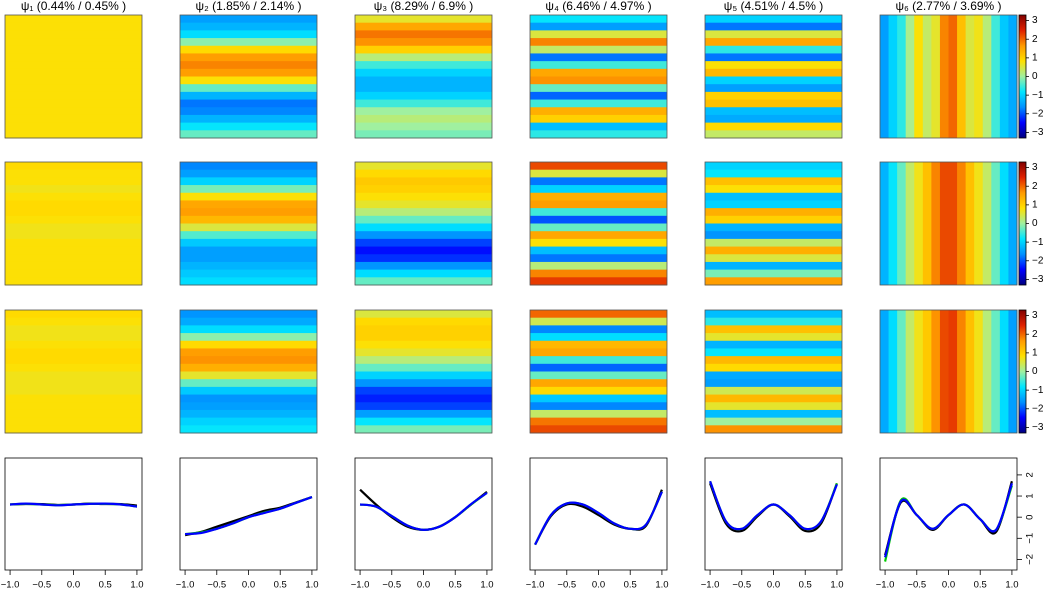  What do you see at coordinates (1030, 517) in the screenshot?
I see `y-tick-label: 0` at bounding box center [1030, 517].